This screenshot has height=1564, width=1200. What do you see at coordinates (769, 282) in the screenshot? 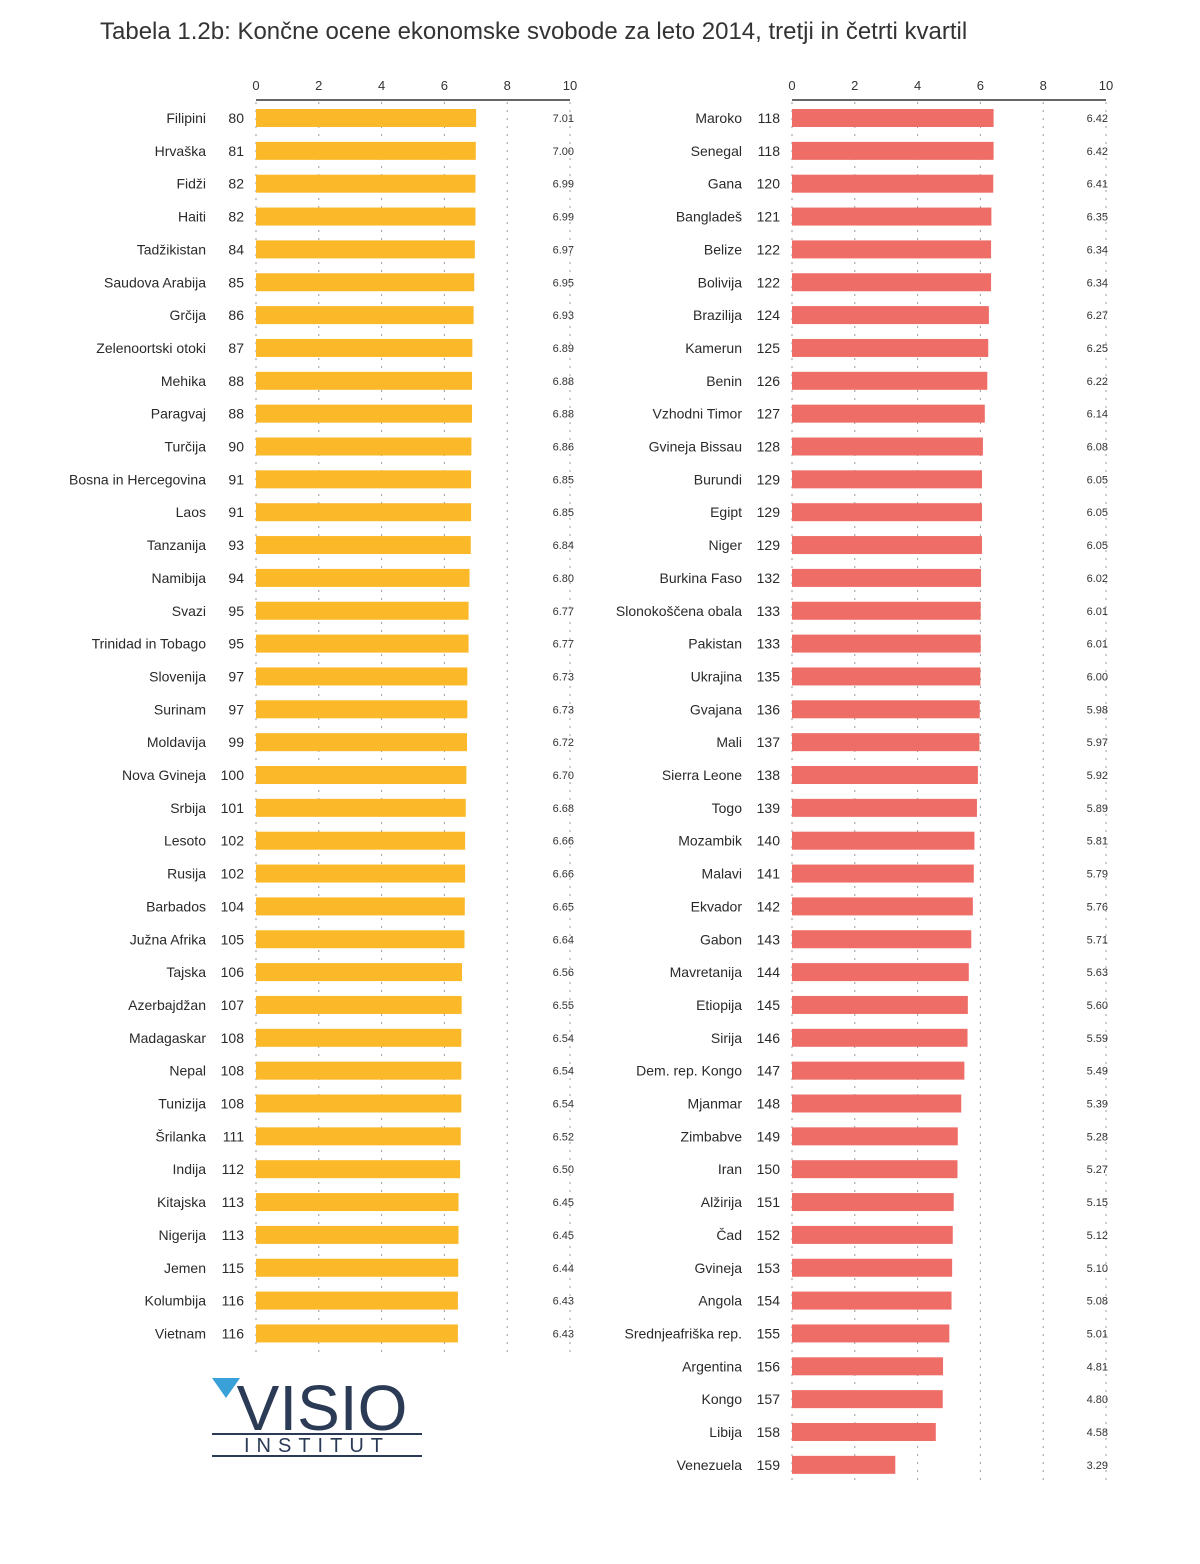
I see `right-rank-label: 122` at bounding box center [769, 282].